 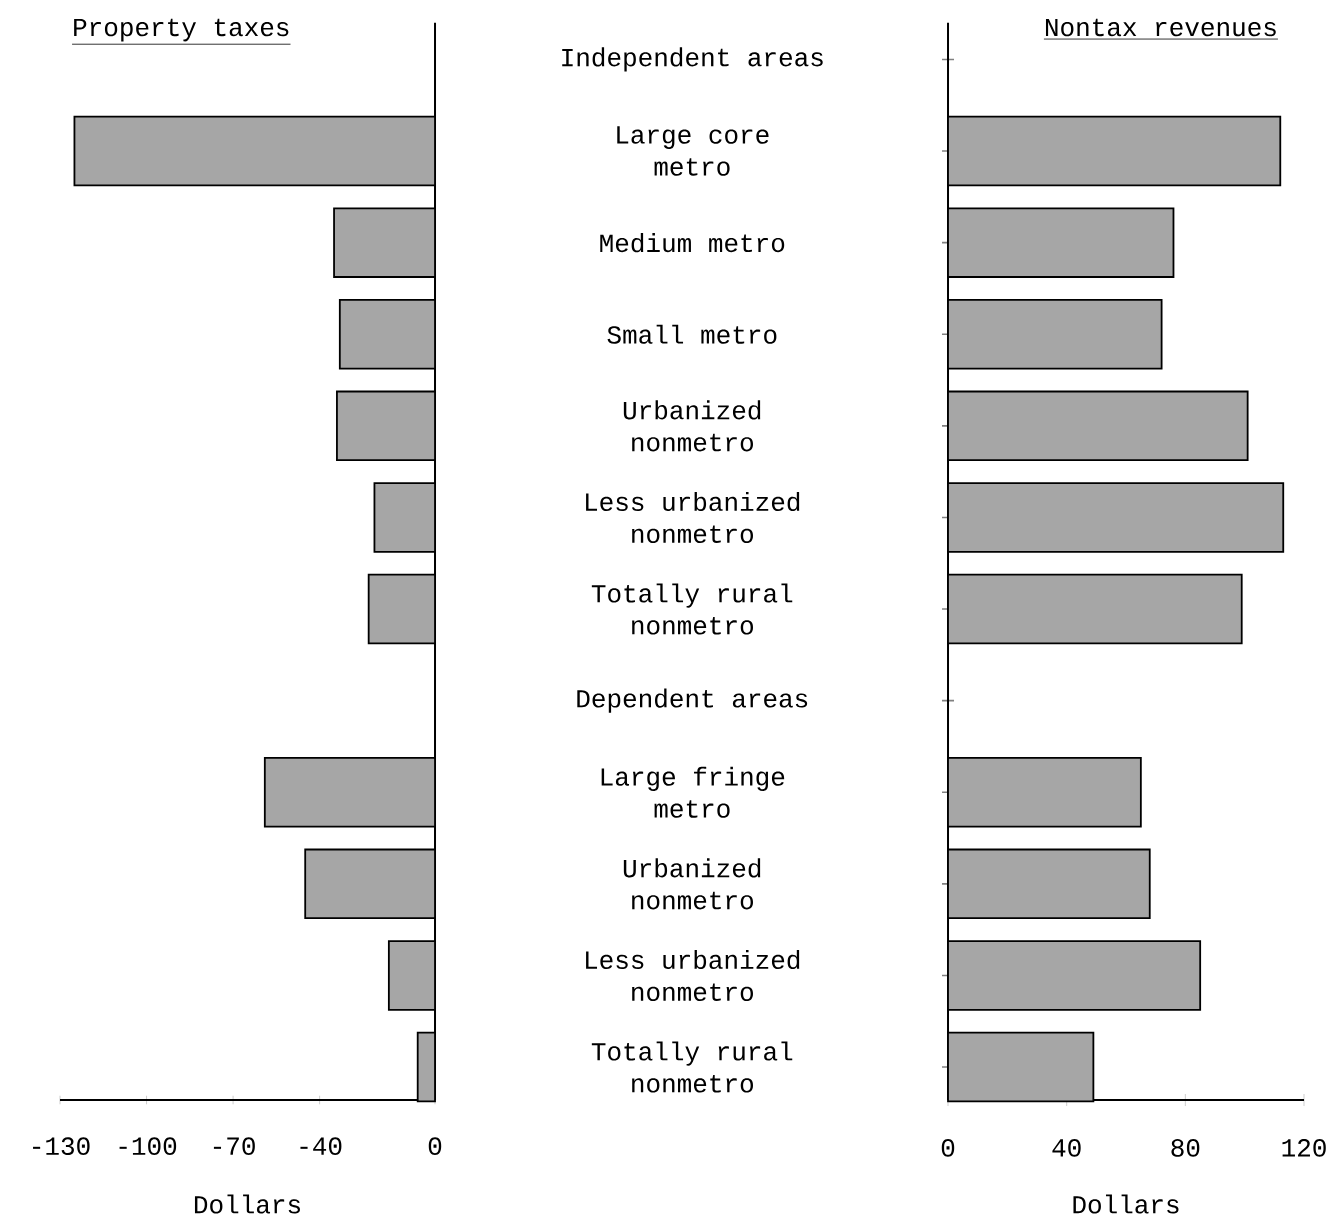 I want to click on x-tick-label: -40, so click(x=321, y=1146).